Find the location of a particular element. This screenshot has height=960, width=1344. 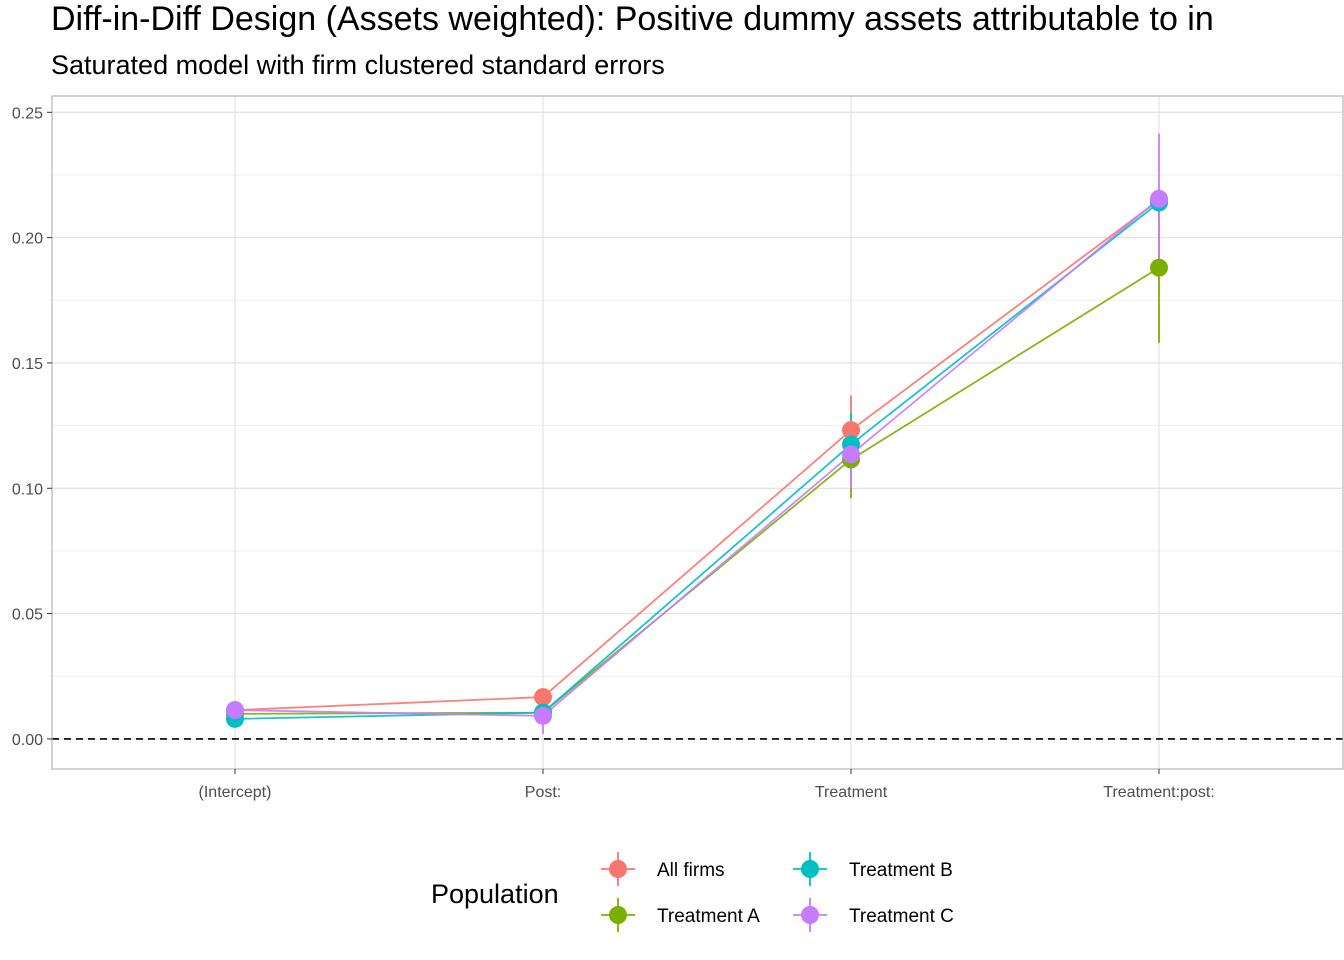

legend-label-all-firms: All firms is located at coordinates (691, 870).